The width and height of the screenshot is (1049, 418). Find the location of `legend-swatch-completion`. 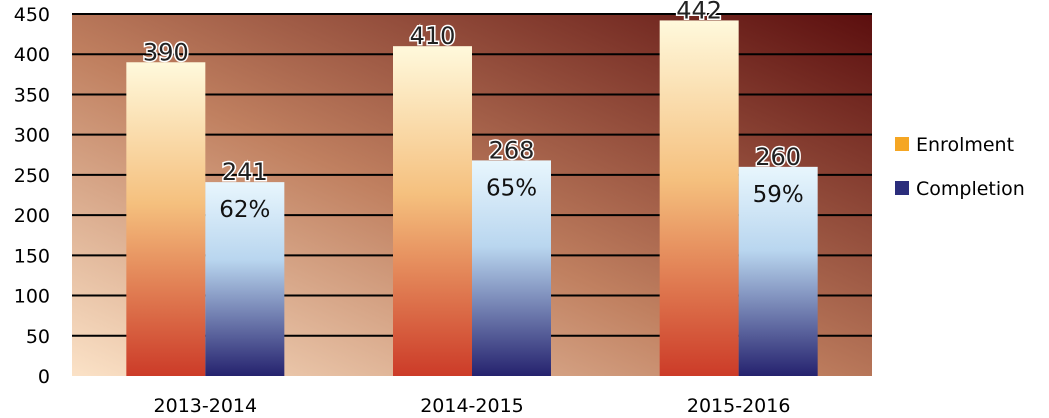

legend-swatch-completion is located at coordinates (902, 188).